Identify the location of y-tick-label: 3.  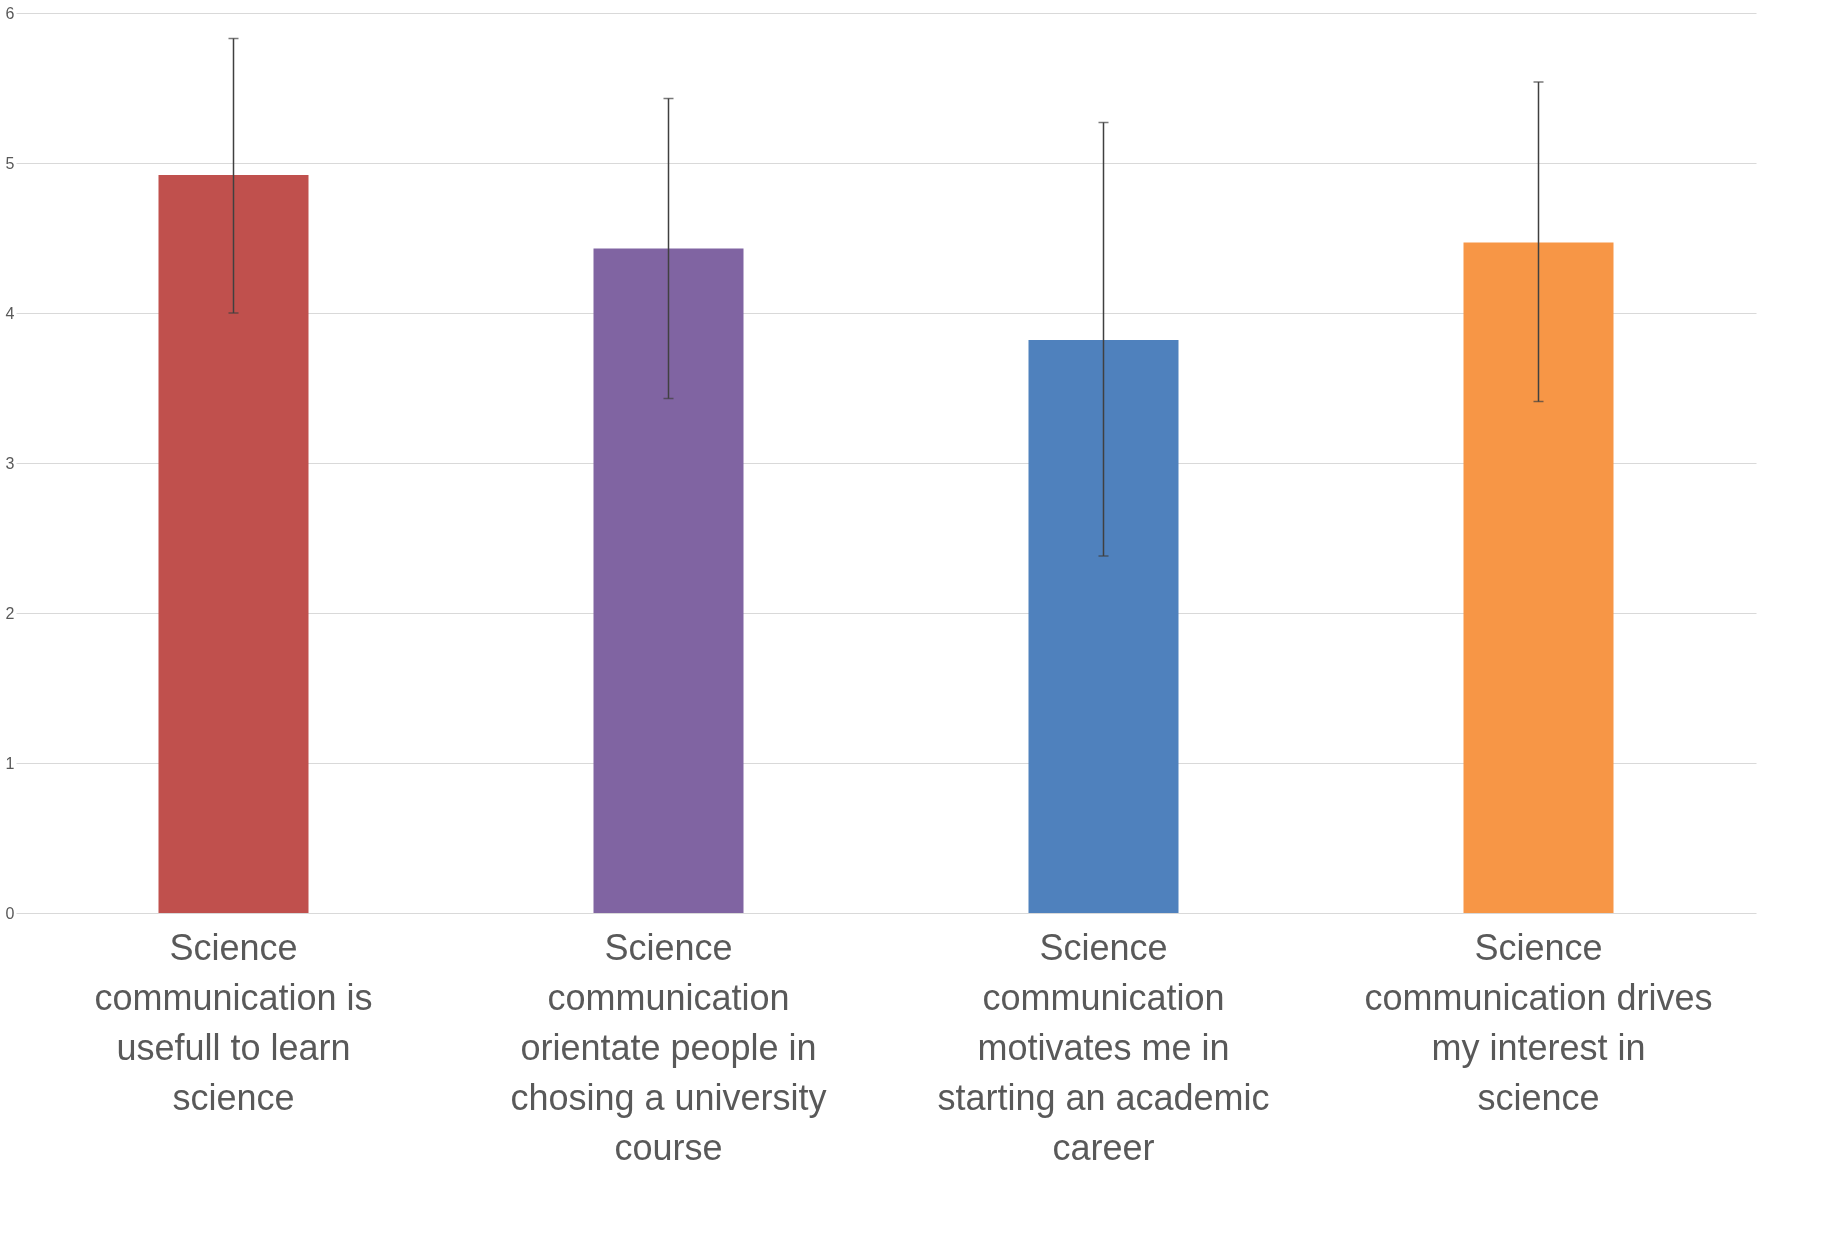
(10, 463).